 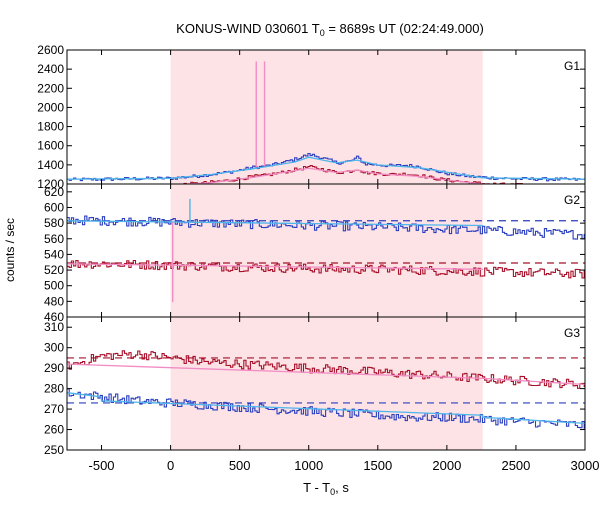 I want to click on y-tick-label: 2400, so click(x=50, y=69).